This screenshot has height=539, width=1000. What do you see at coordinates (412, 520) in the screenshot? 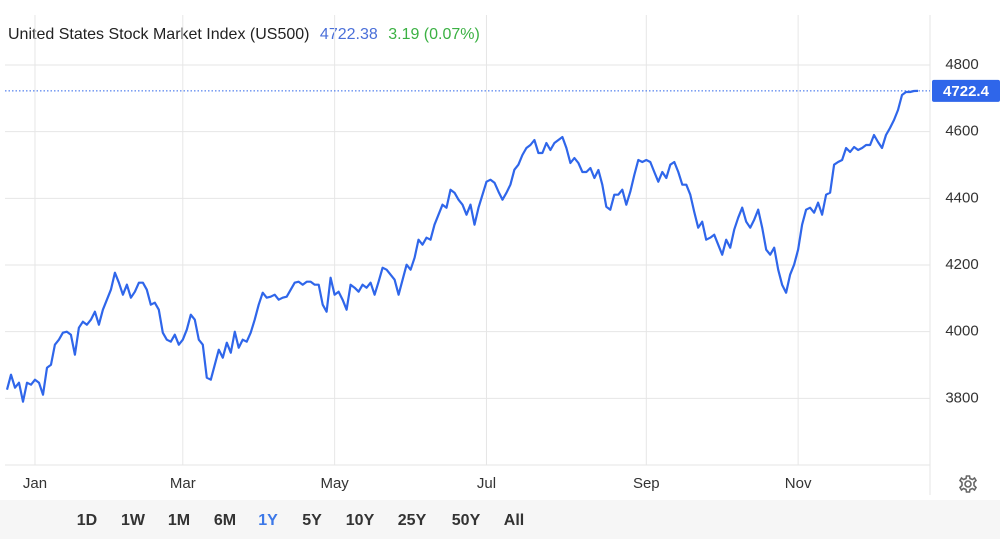
I see `range-button: 25Y` at bounding box center [412, 520].